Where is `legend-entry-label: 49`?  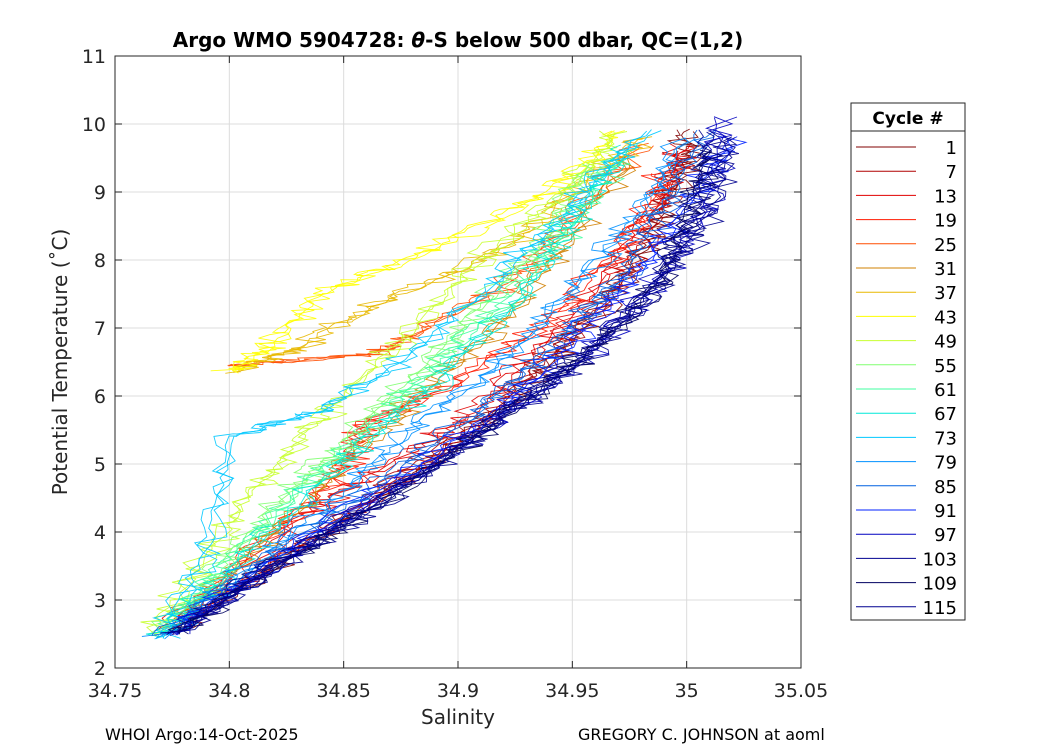 legend-entry-label: 49 is located at coordinates (945, 342).